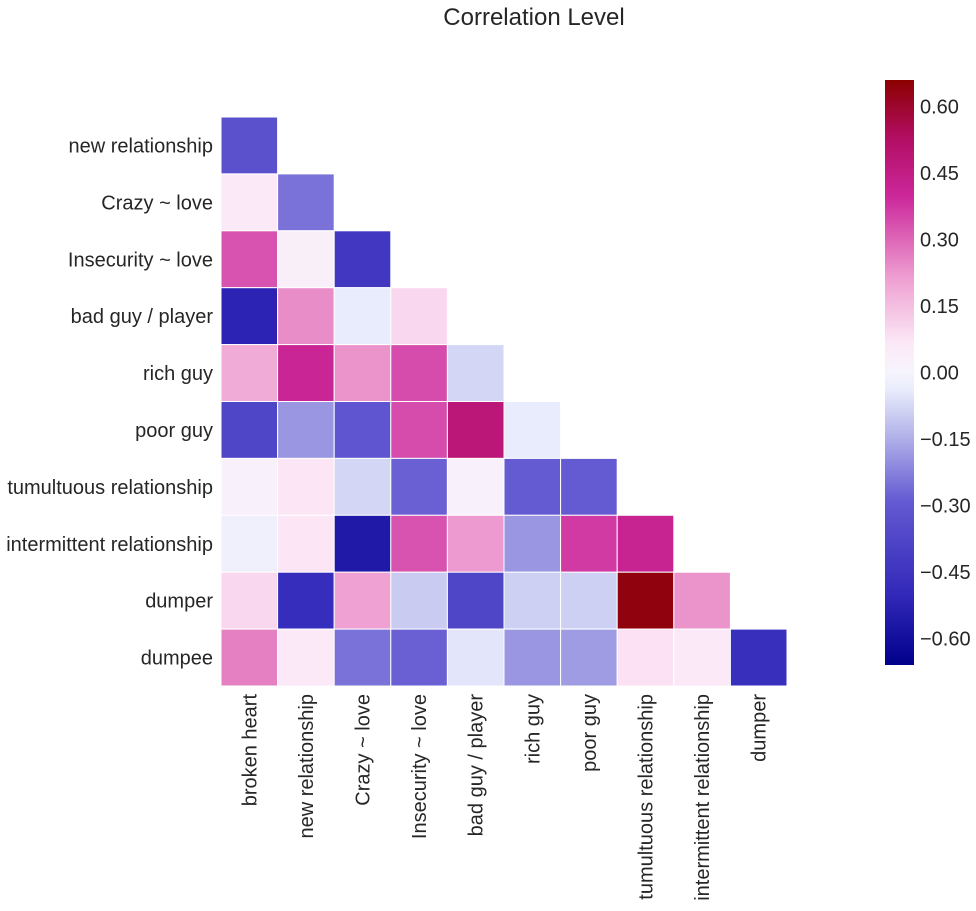  Describe the element at coordinates (533, 17) in the screenshot. I see `chart-title: Correlation Level` at that location.